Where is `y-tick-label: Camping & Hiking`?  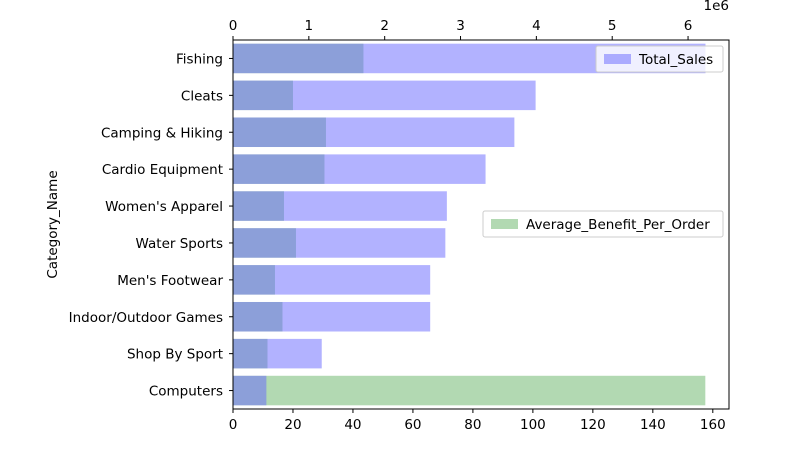 y-tick-label: Camping & Hiking is located at coordinates (162, 133).